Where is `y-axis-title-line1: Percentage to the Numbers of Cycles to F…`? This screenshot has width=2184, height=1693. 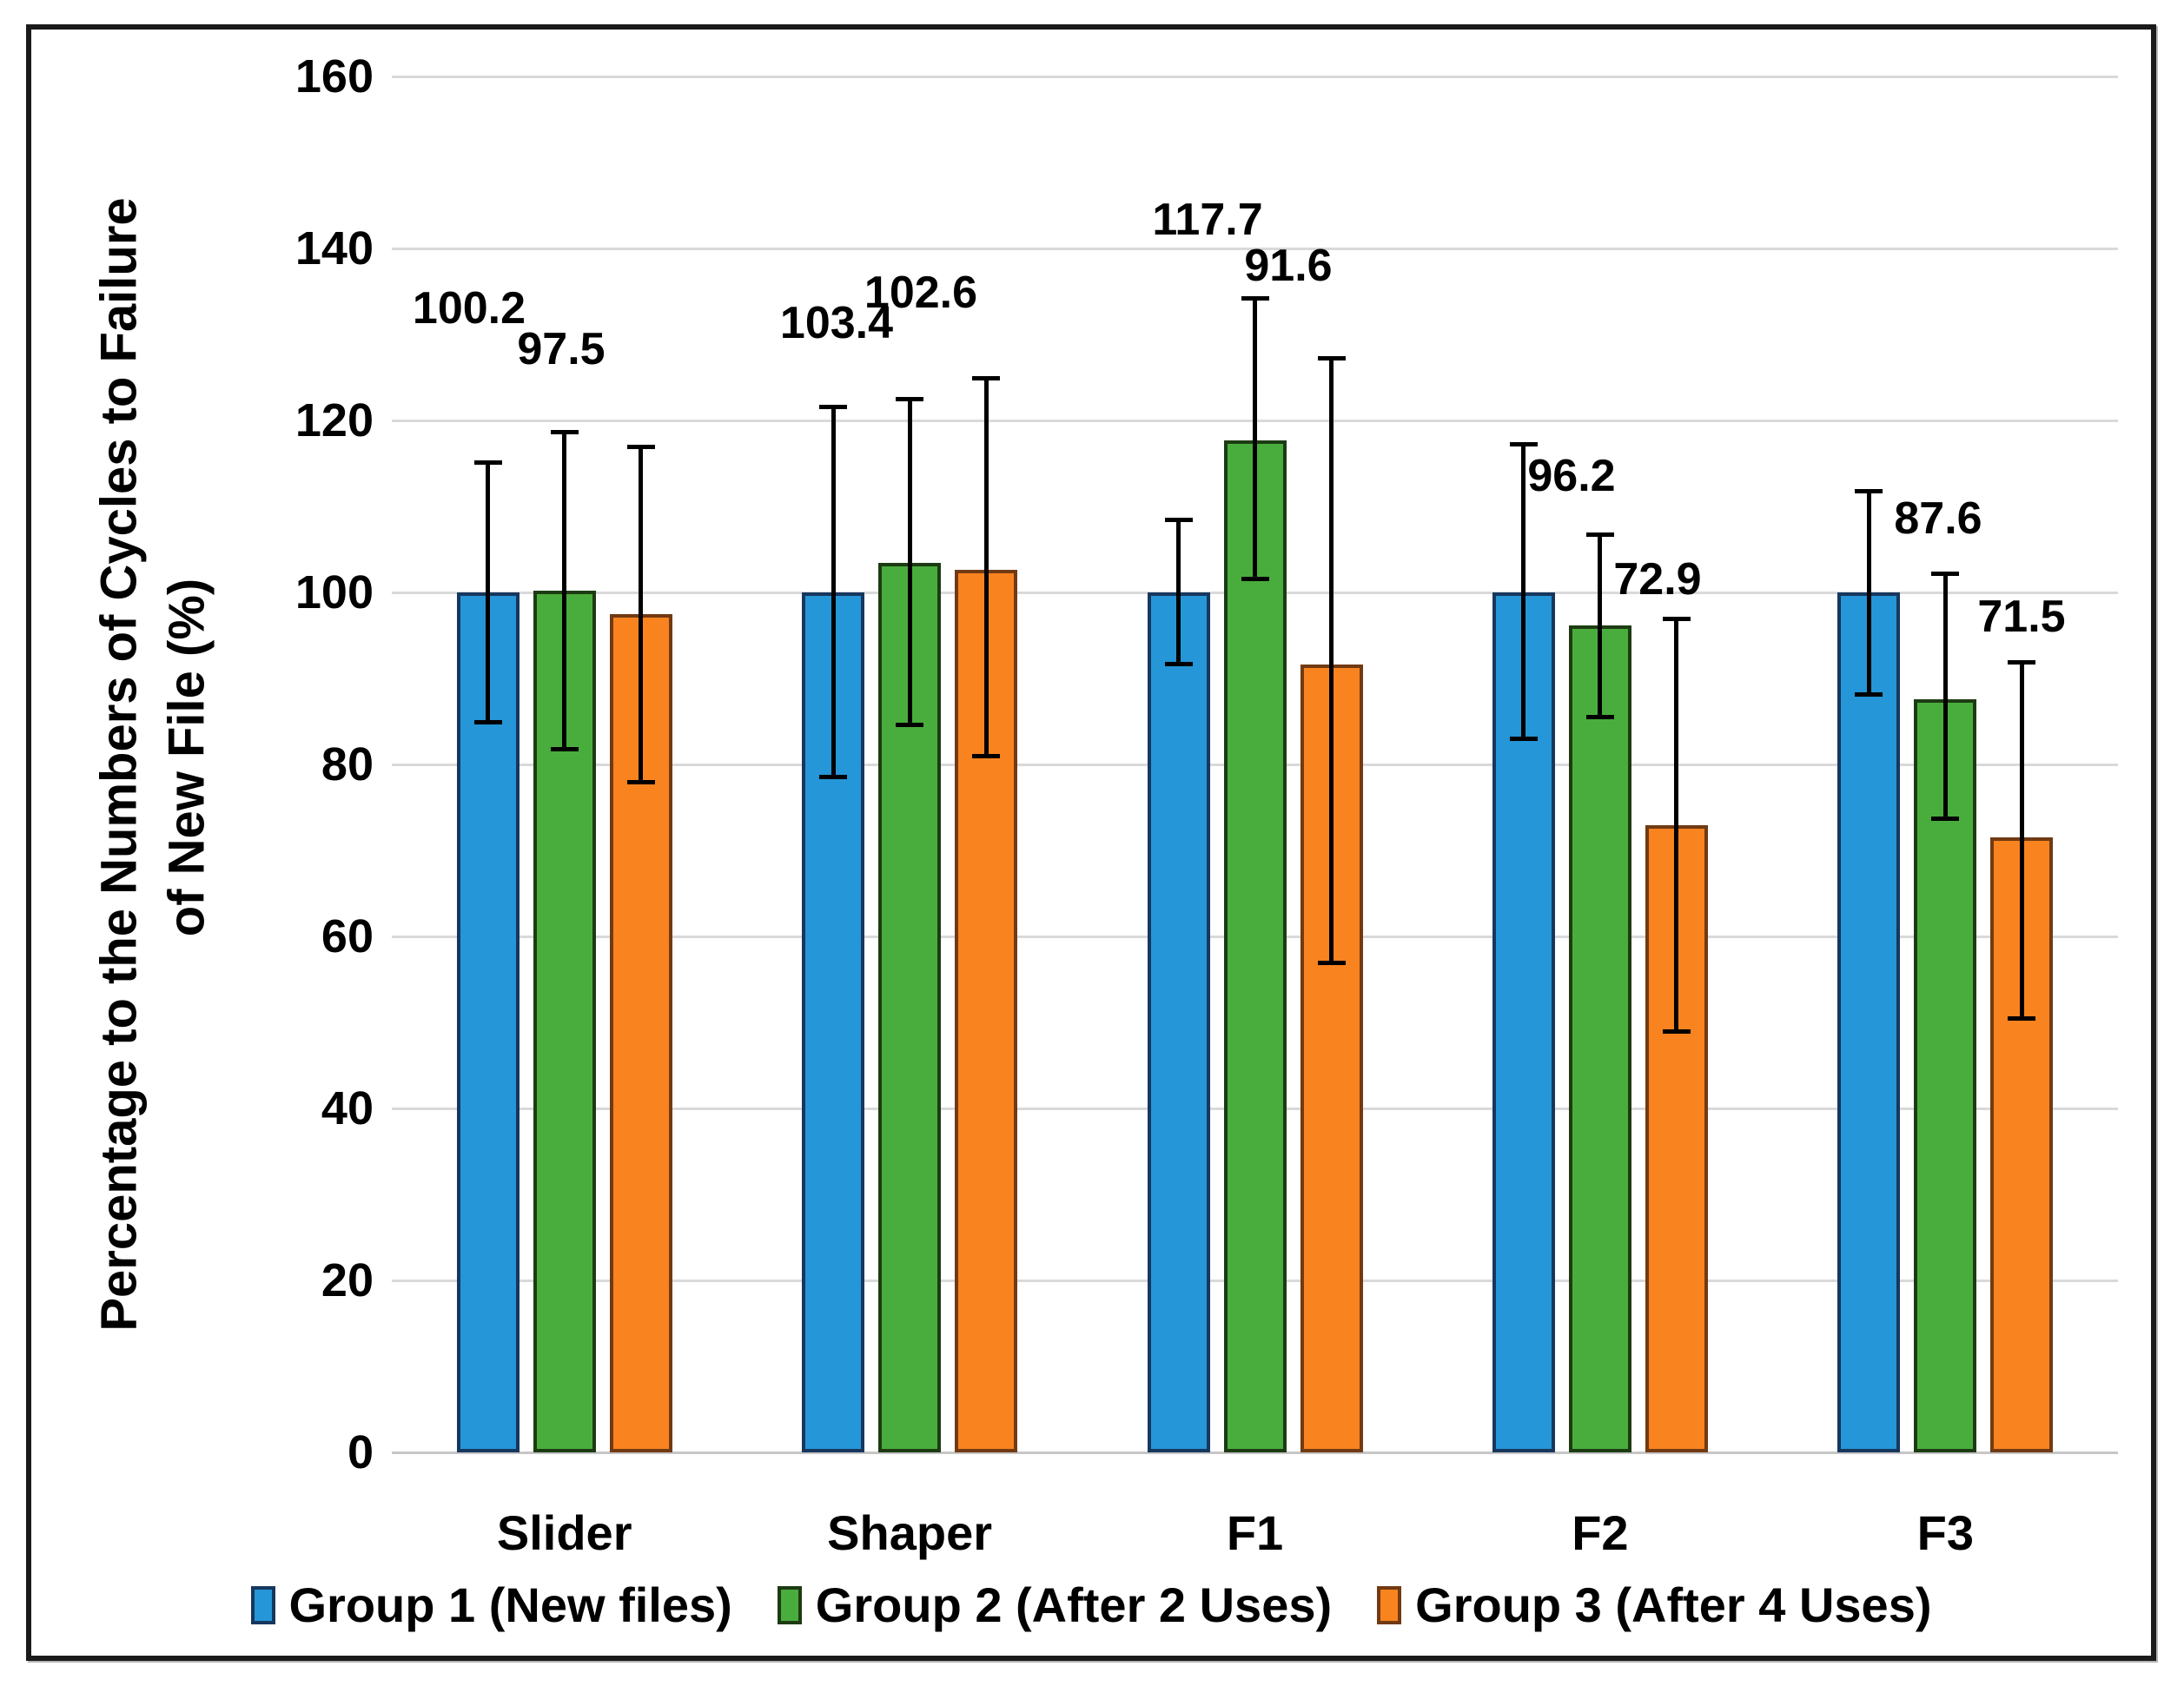 y-axis-title-line1: Percentage to the Numbers of Cycles to F… is located at coordinates (119, 764).